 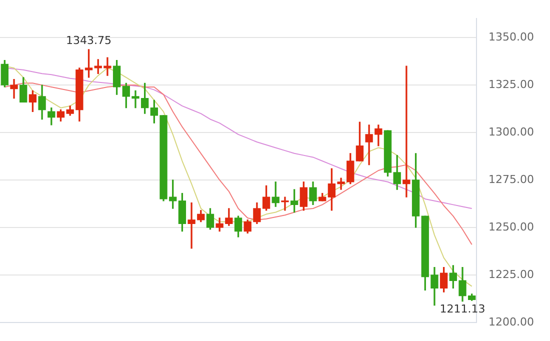 What do you see at coordinates (511, 37) in the screenshot?
I see `y-tick-label: 1350.00` at bounding box center [511, 37].